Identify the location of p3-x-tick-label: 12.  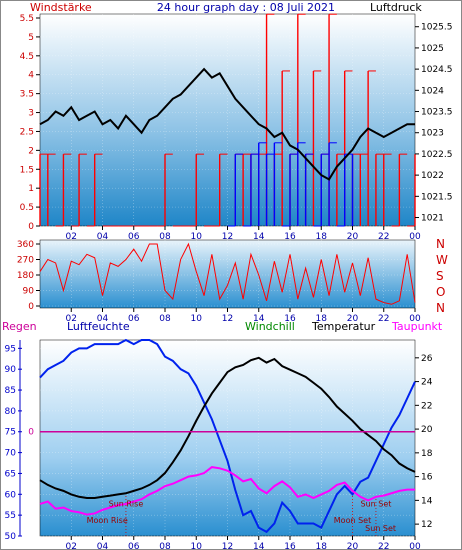
(227, 546).